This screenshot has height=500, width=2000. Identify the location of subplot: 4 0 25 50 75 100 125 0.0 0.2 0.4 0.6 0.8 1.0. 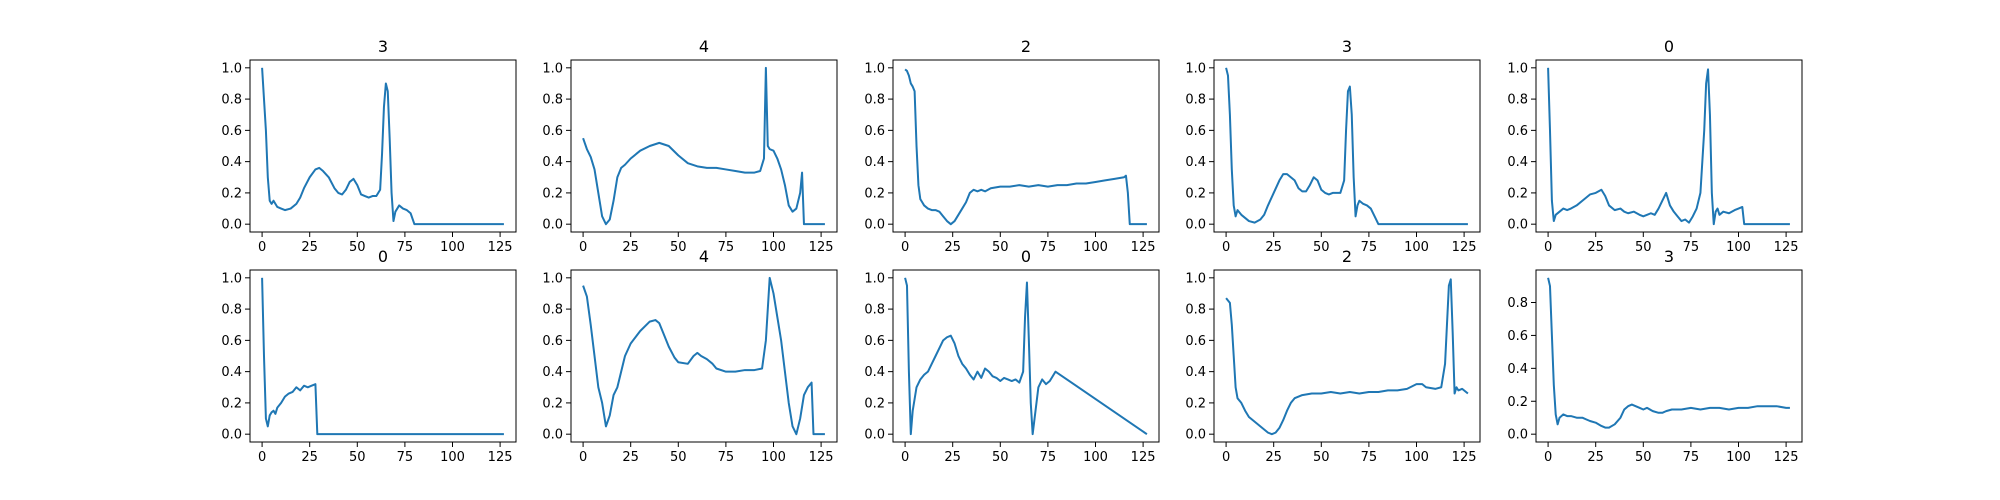
(690, 146).